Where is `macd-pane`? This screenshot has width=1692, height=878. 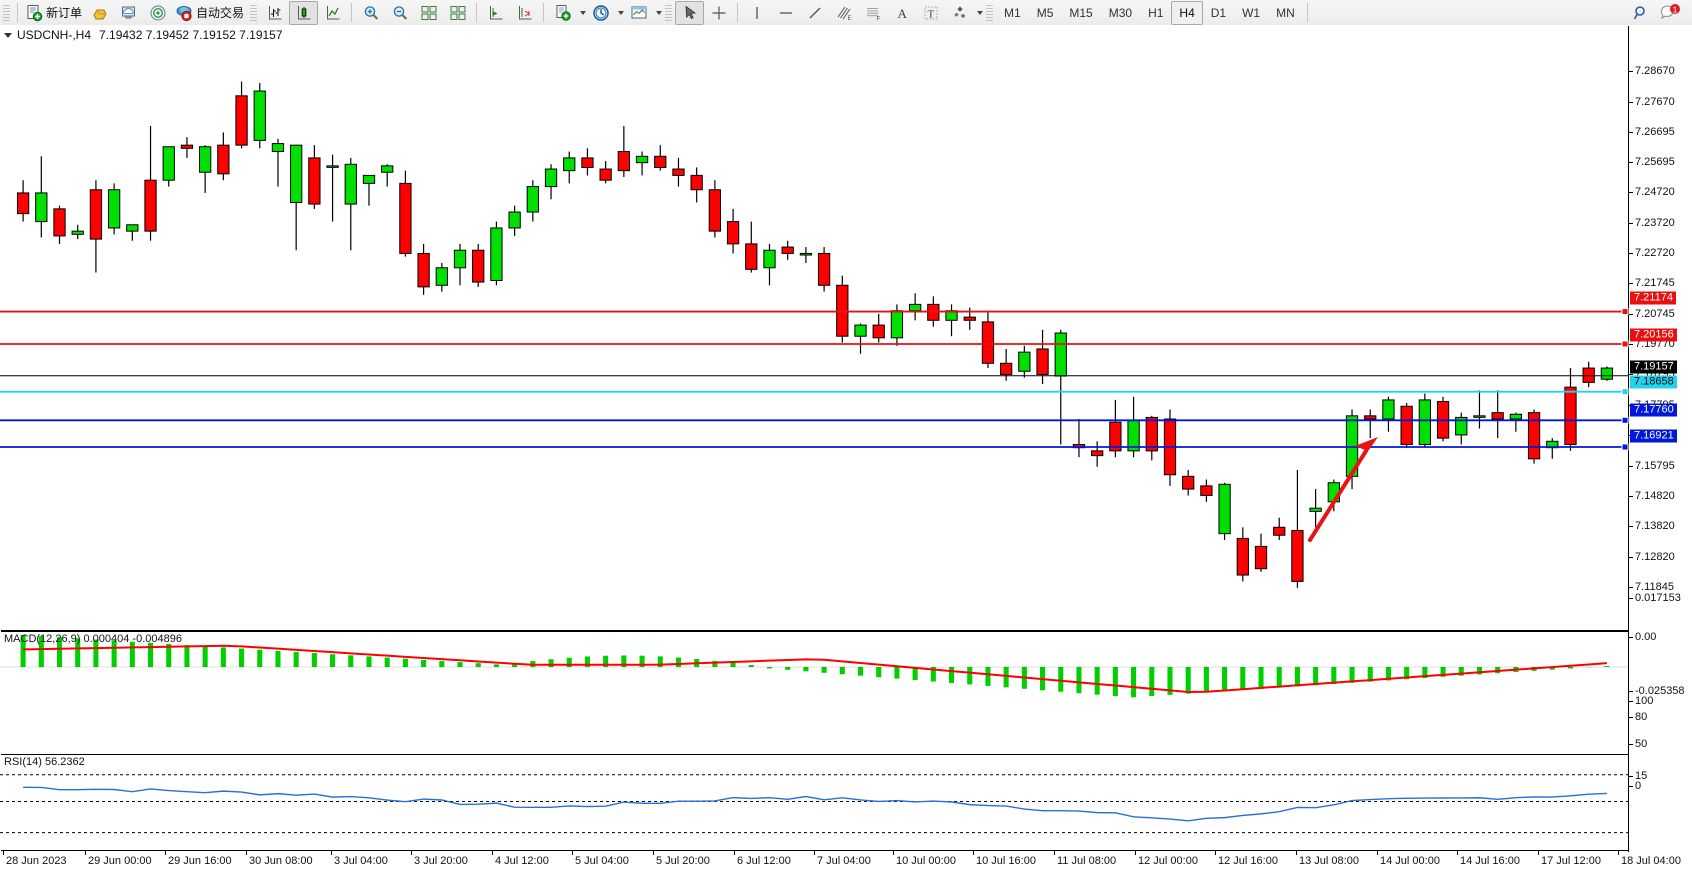 macd-pane is located at coordinates (814, 693).